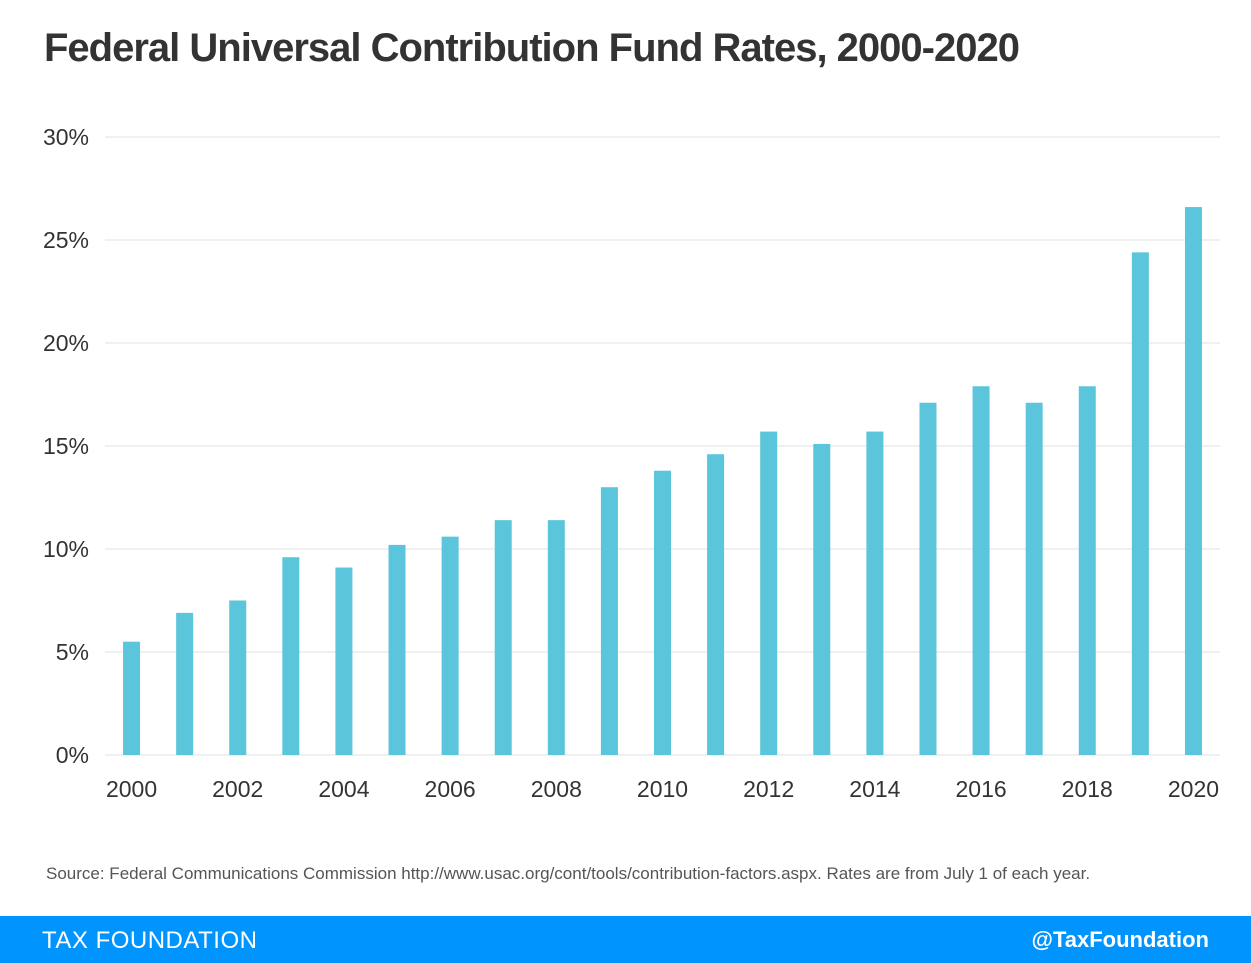 This screenshot has width=1251, height=963. I want to click on x-tick-label: 2008, so click(556, 789).